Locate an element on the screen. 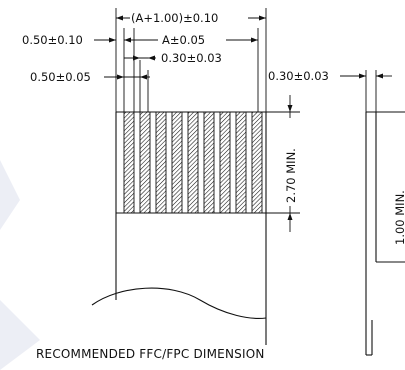 This screenshot has height=370, width=405. dim-side-length: 1.00 MIN. is located at coordinates (399, 217).